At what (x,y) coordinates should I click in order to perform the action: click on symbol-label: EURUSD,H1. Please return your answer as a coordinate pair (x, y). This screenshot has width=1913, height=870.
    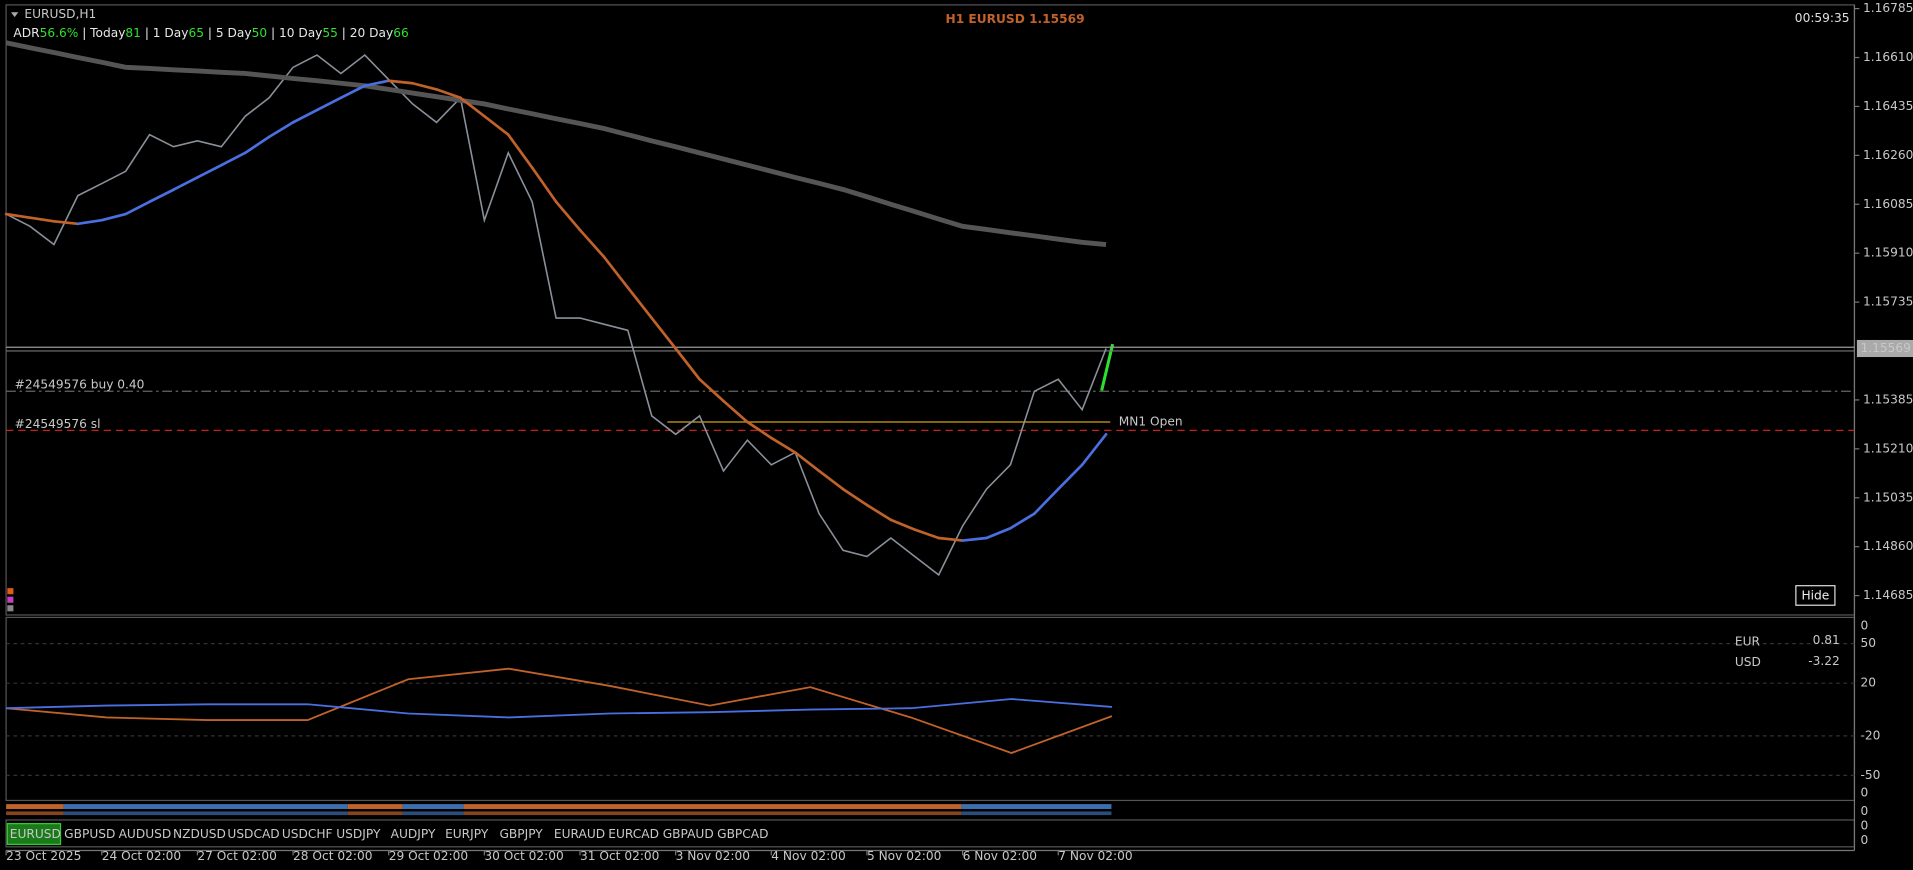
    Looking at the image, I should click on (60, 14).